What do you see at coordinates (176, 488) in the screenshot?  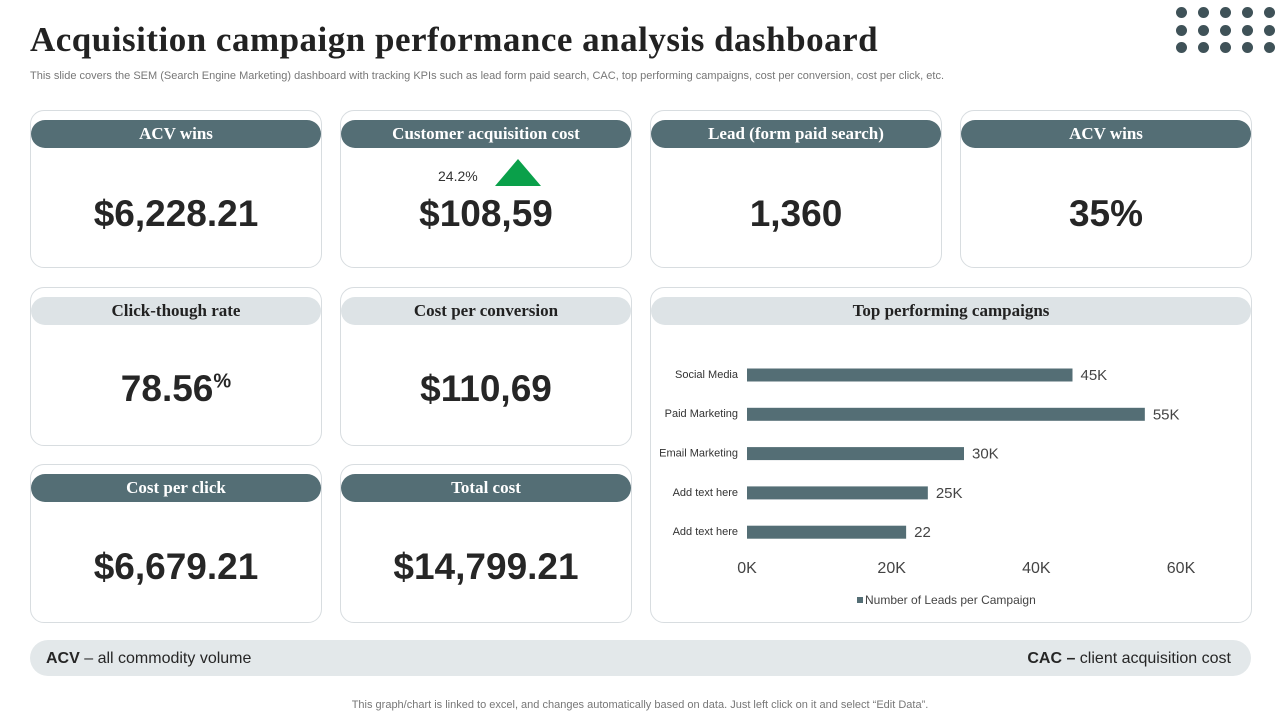 I see `card-title: Cost per click` at bounding box center [176, 488].